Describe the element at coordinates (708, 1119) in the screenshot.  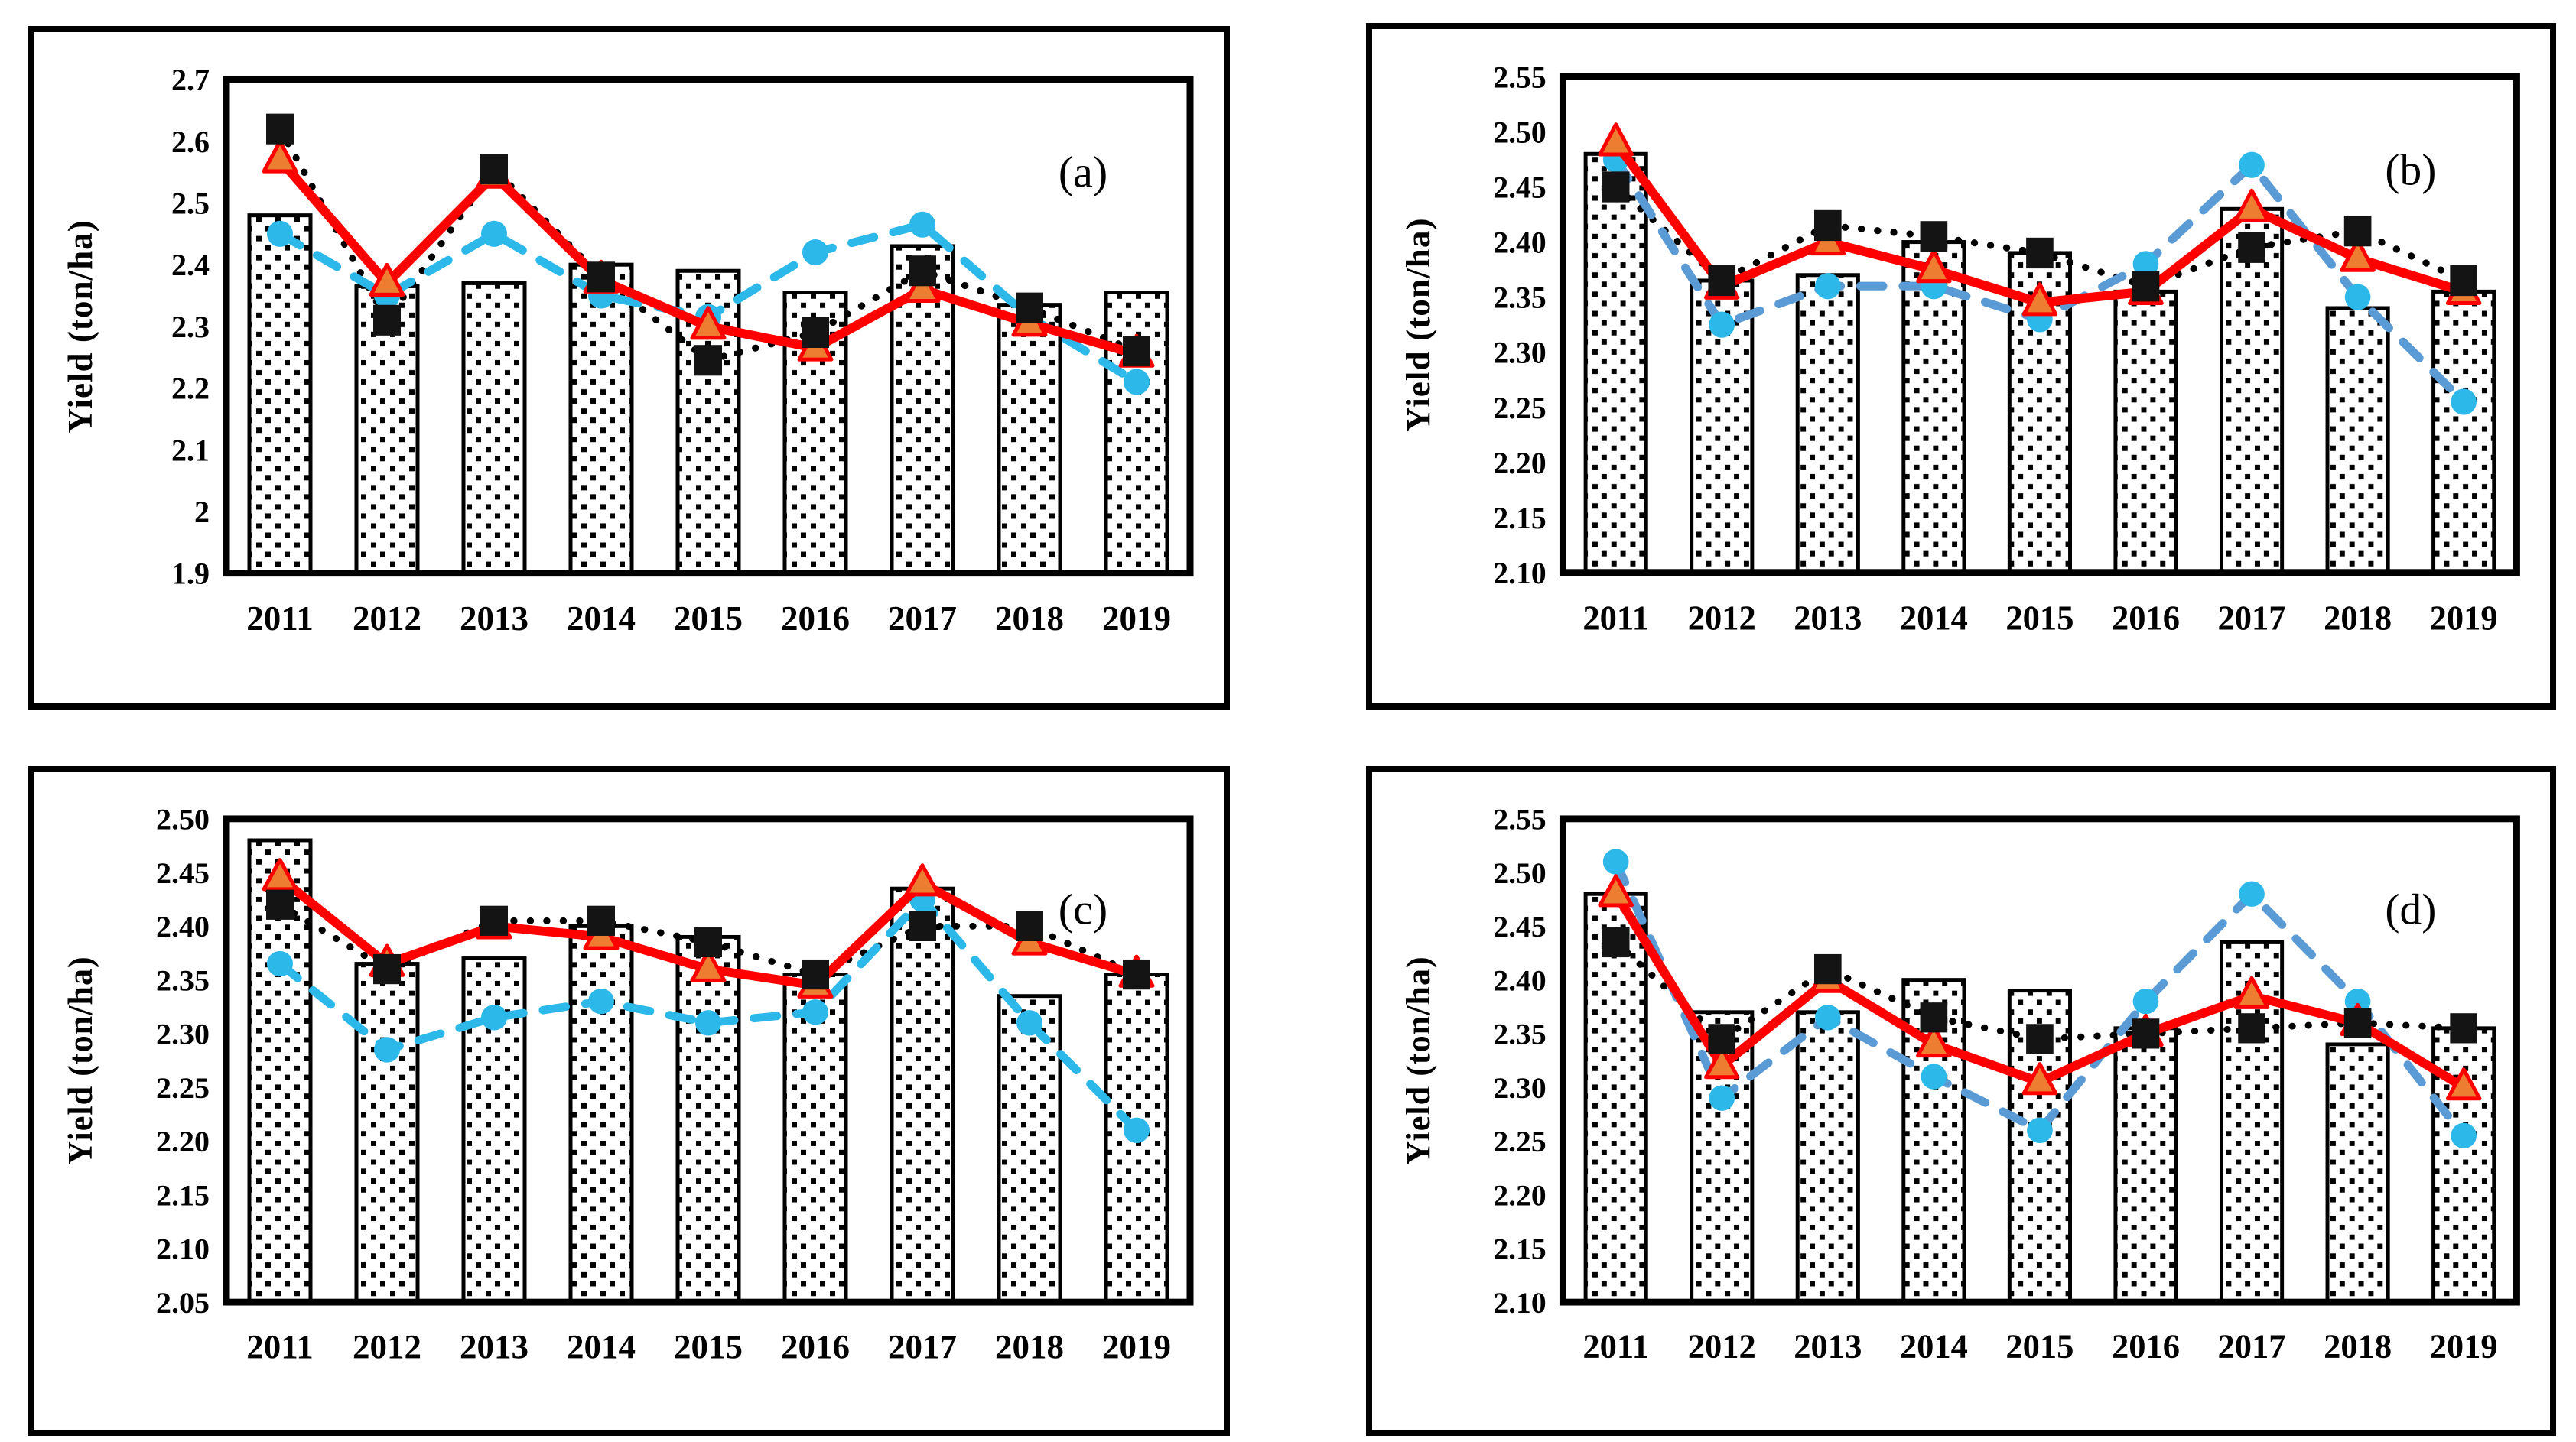
I see `bar-2015` at that location.